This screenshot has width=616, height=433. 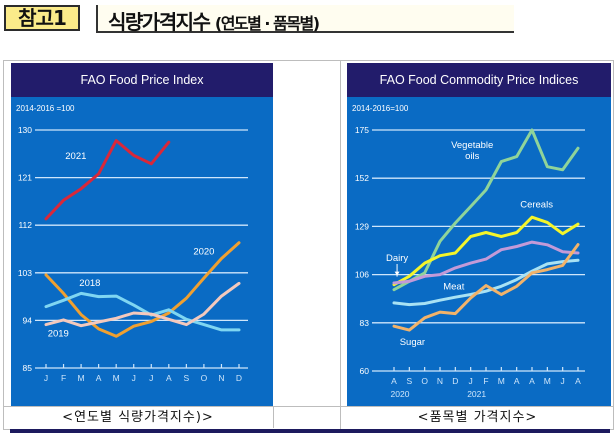 What do you see at coordinates (380, 108) in the screenshot?
I see `chart-subtitle: 2014-2016=100` at bounding box center [380, 108].